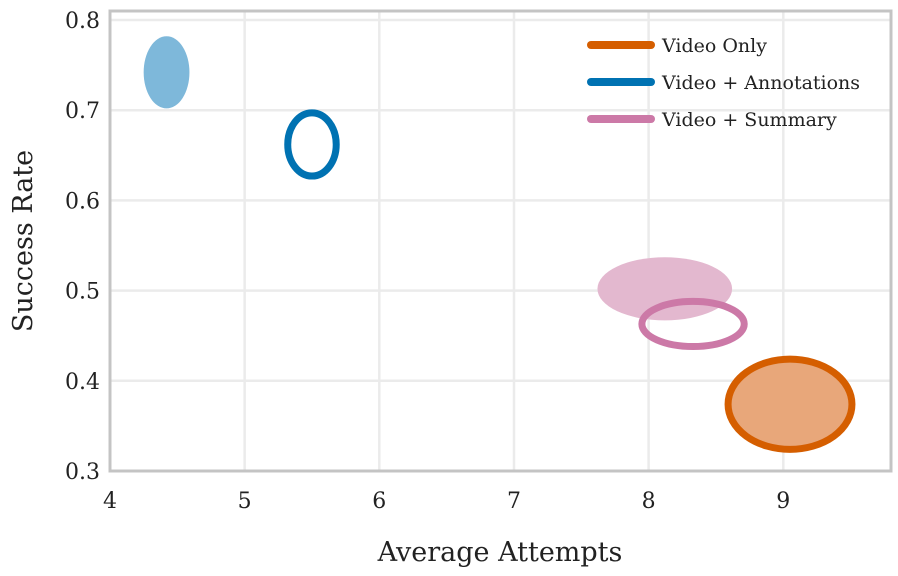  Describe the element at coordinates (312, 144) in the screenshot. I see `point-video-annotations-outline` at that location.